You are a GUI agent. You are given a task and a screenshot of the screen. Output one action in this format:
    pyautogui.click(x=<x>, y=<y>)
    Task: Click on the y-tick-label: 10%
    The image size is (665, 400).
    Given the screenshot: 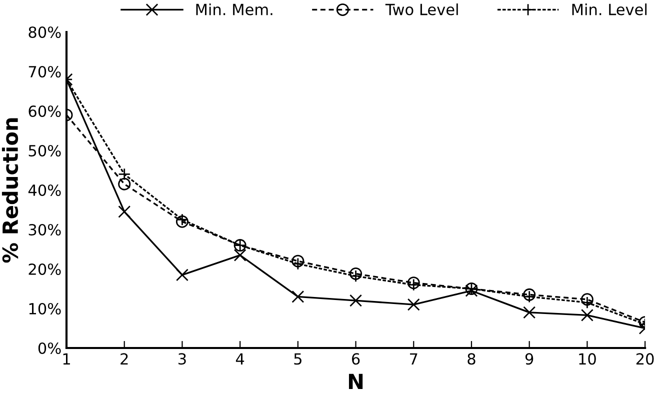 What is the action you would take?
    pyautogui.click(x=45, y=308)
    